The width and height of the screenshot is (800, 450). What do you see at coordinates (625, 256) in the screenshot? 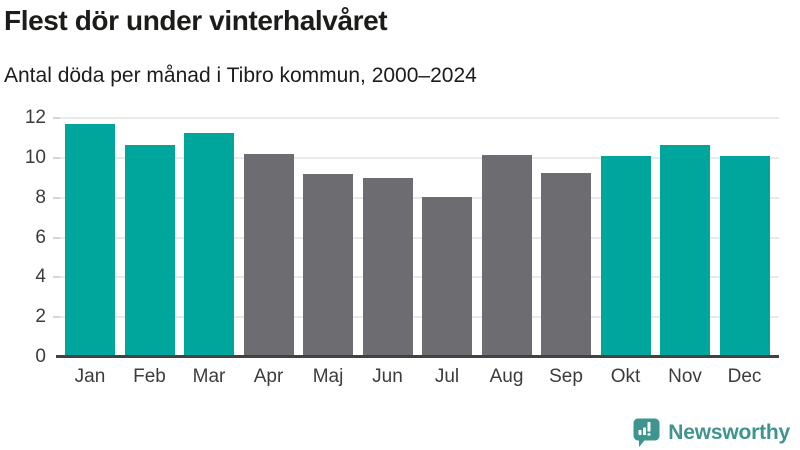
I see `bar-okt` at bounding box center [625, 256].